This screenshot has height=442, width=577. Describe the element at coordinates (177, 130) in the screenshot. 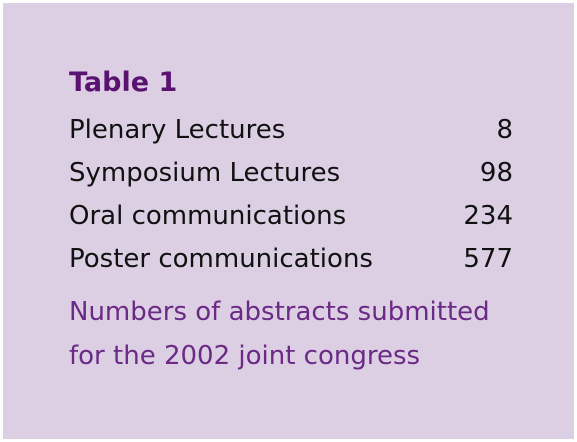

I see `row-label: Plenary Lectures` at that location.